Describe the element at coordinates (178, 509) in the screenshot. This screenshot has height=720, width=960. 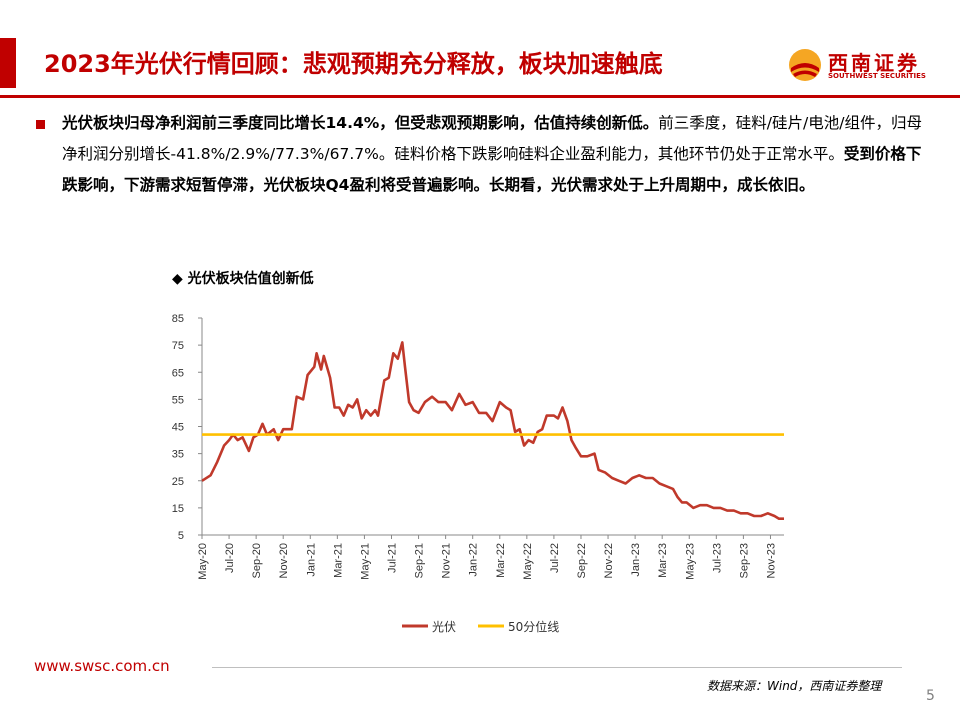
I see `y-tick-label: 15` at that location.